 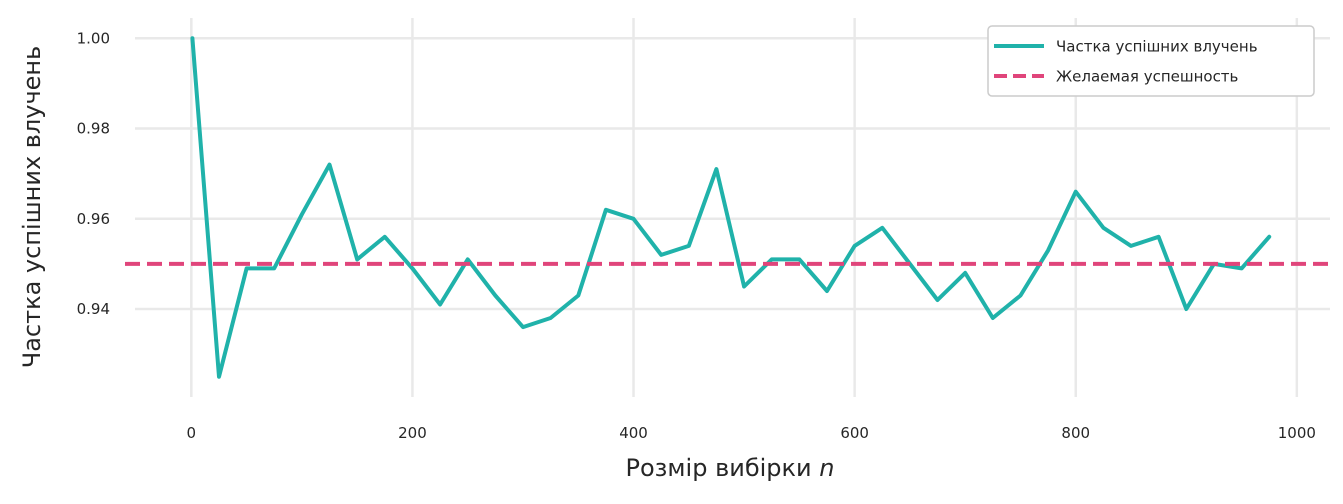 I want to click on y-axis-label: Частка успішних влучень, so click(x=32, y=207).